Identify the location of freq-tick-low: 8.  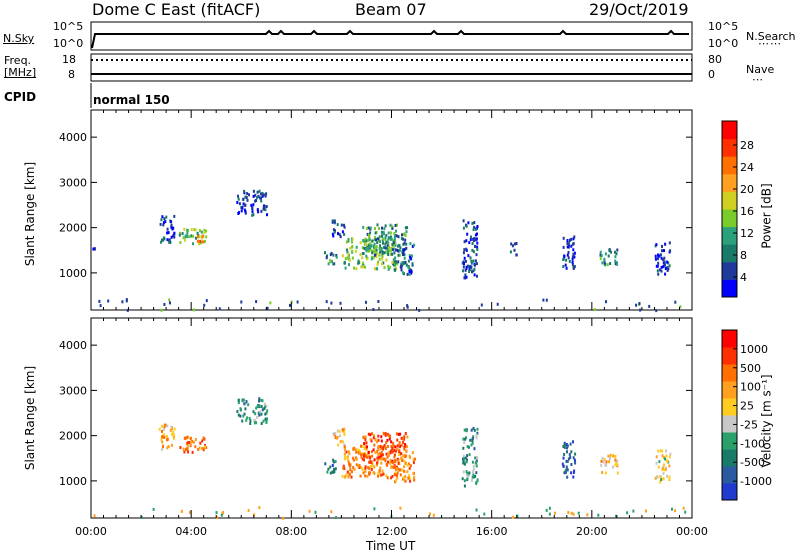
(71, 74).